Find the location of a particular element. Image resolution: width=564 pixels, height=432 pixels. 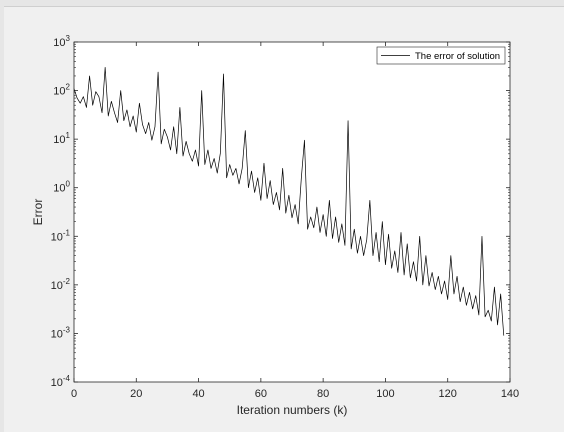

x-tick-label: 100 is located at coordinates (385, 394).